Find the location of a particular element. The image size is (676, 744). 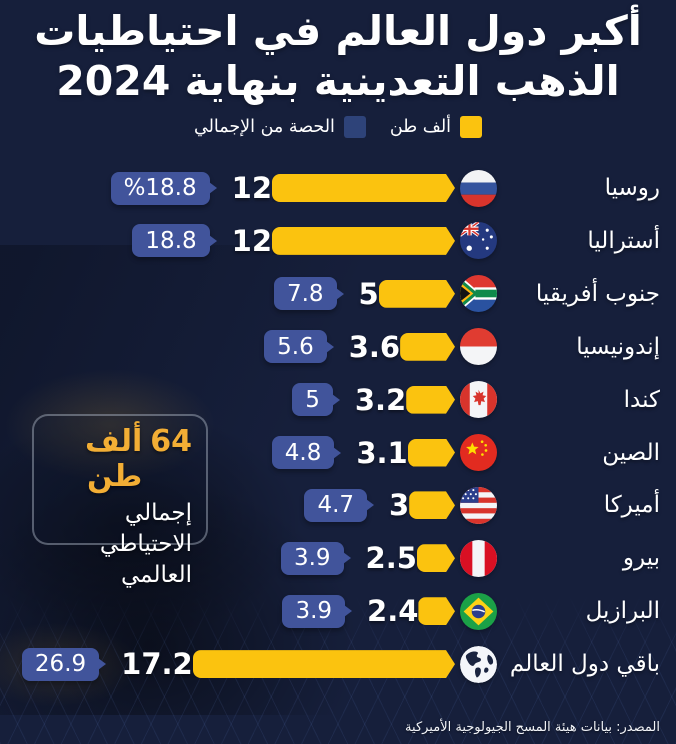

title-line-1: أكبر دول العالم في احتياطيات is located at coordinates (338, 31).